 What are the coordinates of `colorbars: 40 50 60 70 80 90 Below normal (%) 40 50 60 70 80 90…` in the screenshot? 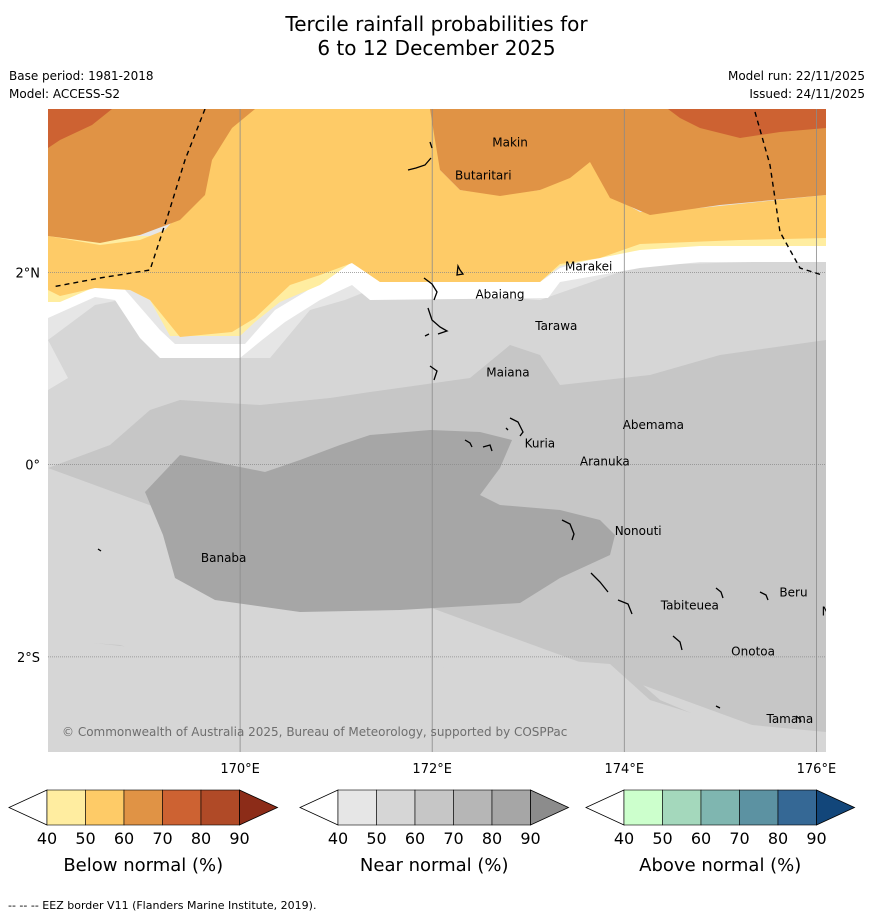 It's located at (432, 832).